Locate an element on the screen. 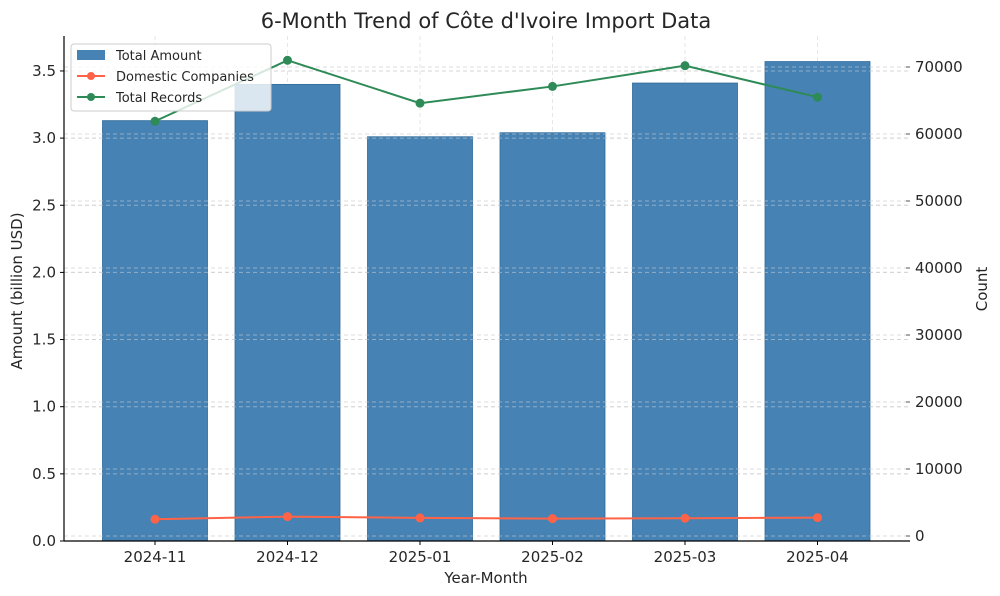  y-tick-label: 0.0 is located at coordinates (44, 541).